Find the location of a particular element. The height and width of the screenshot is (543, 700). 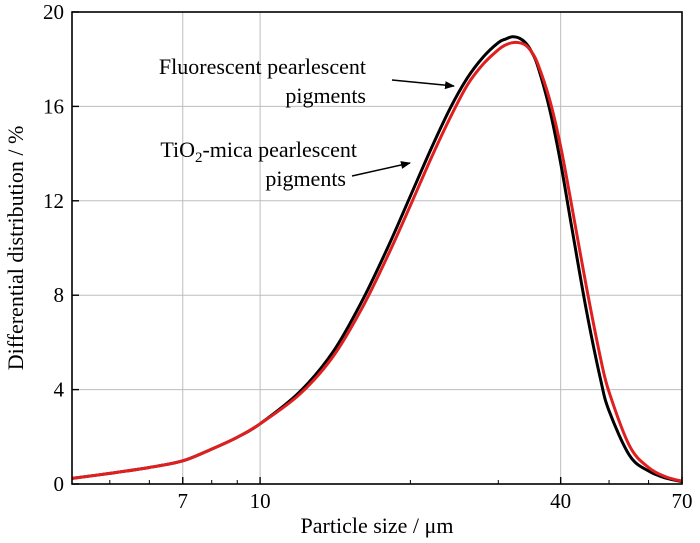

annotation-fluorescent-arrow is located at coordinates (423, 84).